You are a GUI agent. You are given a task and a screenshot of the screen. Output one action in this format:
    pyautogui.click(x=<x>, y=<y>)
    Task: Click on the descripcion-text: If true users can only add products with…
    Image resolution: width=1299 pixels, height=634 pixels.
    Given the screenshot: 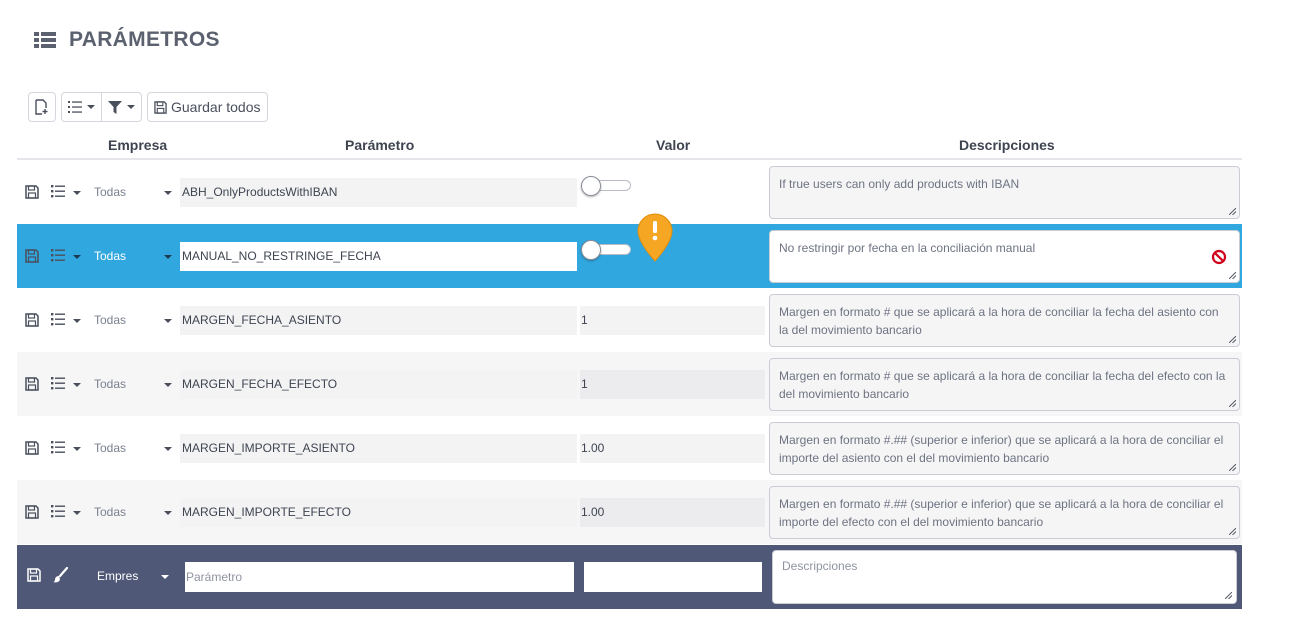 What is the action you would take?
    pyautogui.click(x=899, y=184)
    